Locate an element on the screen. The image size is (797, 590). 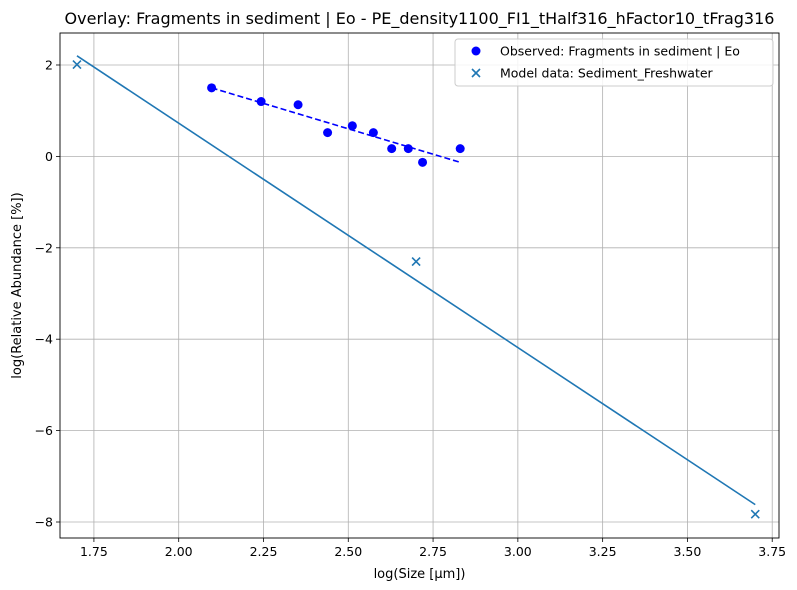
x-tick-label: 2.75 is located at coordinates (433, 551).